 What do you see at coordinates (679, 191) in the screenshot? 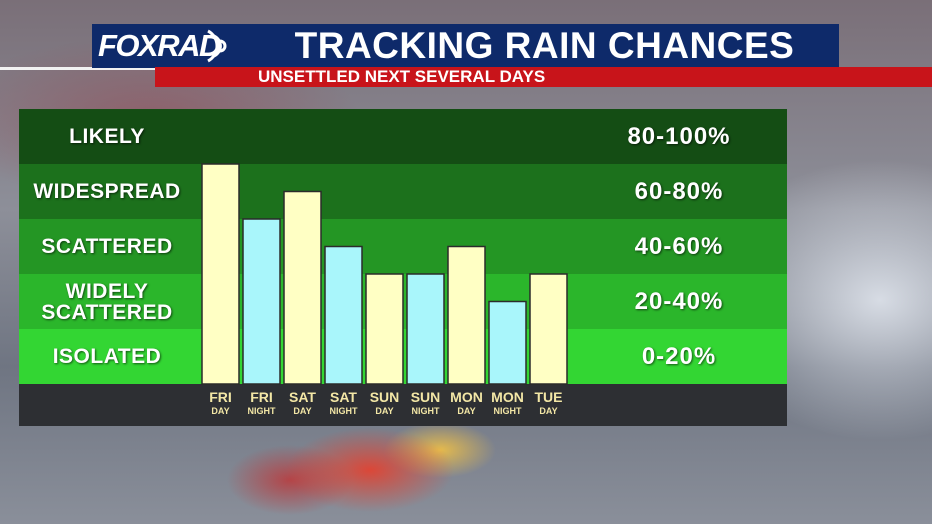
I see `band-range: 60-80%` at bounding box center [679, 191].